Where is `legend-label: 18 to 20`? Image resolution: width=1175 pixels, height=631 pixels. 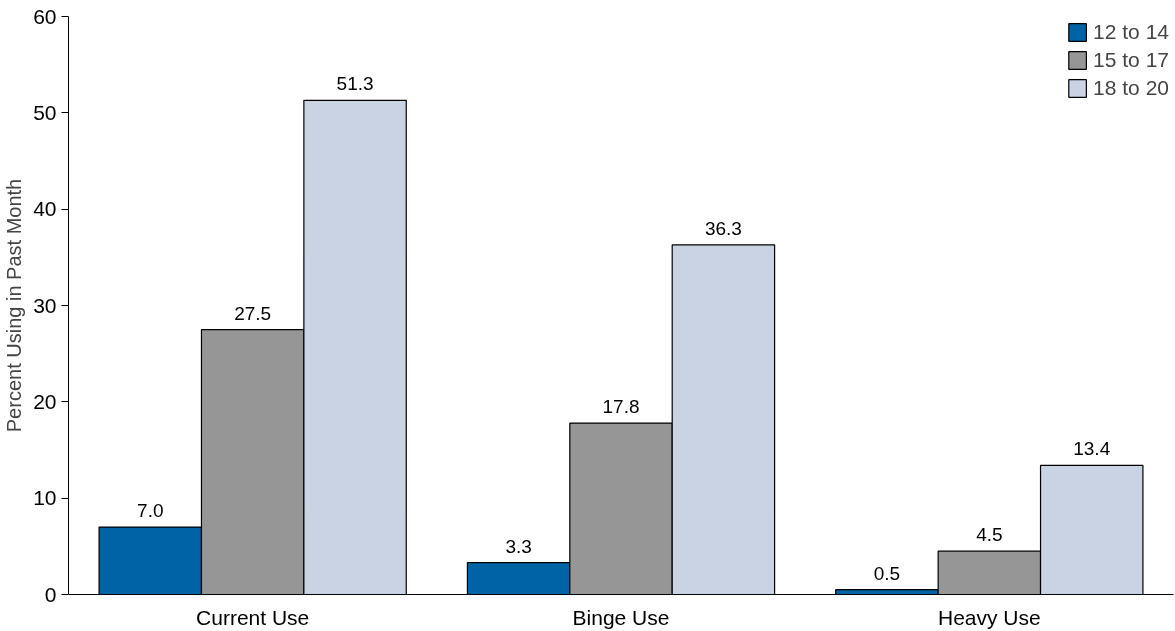
legend-label: 18 to 20 is located at coordinates (1131, 88).